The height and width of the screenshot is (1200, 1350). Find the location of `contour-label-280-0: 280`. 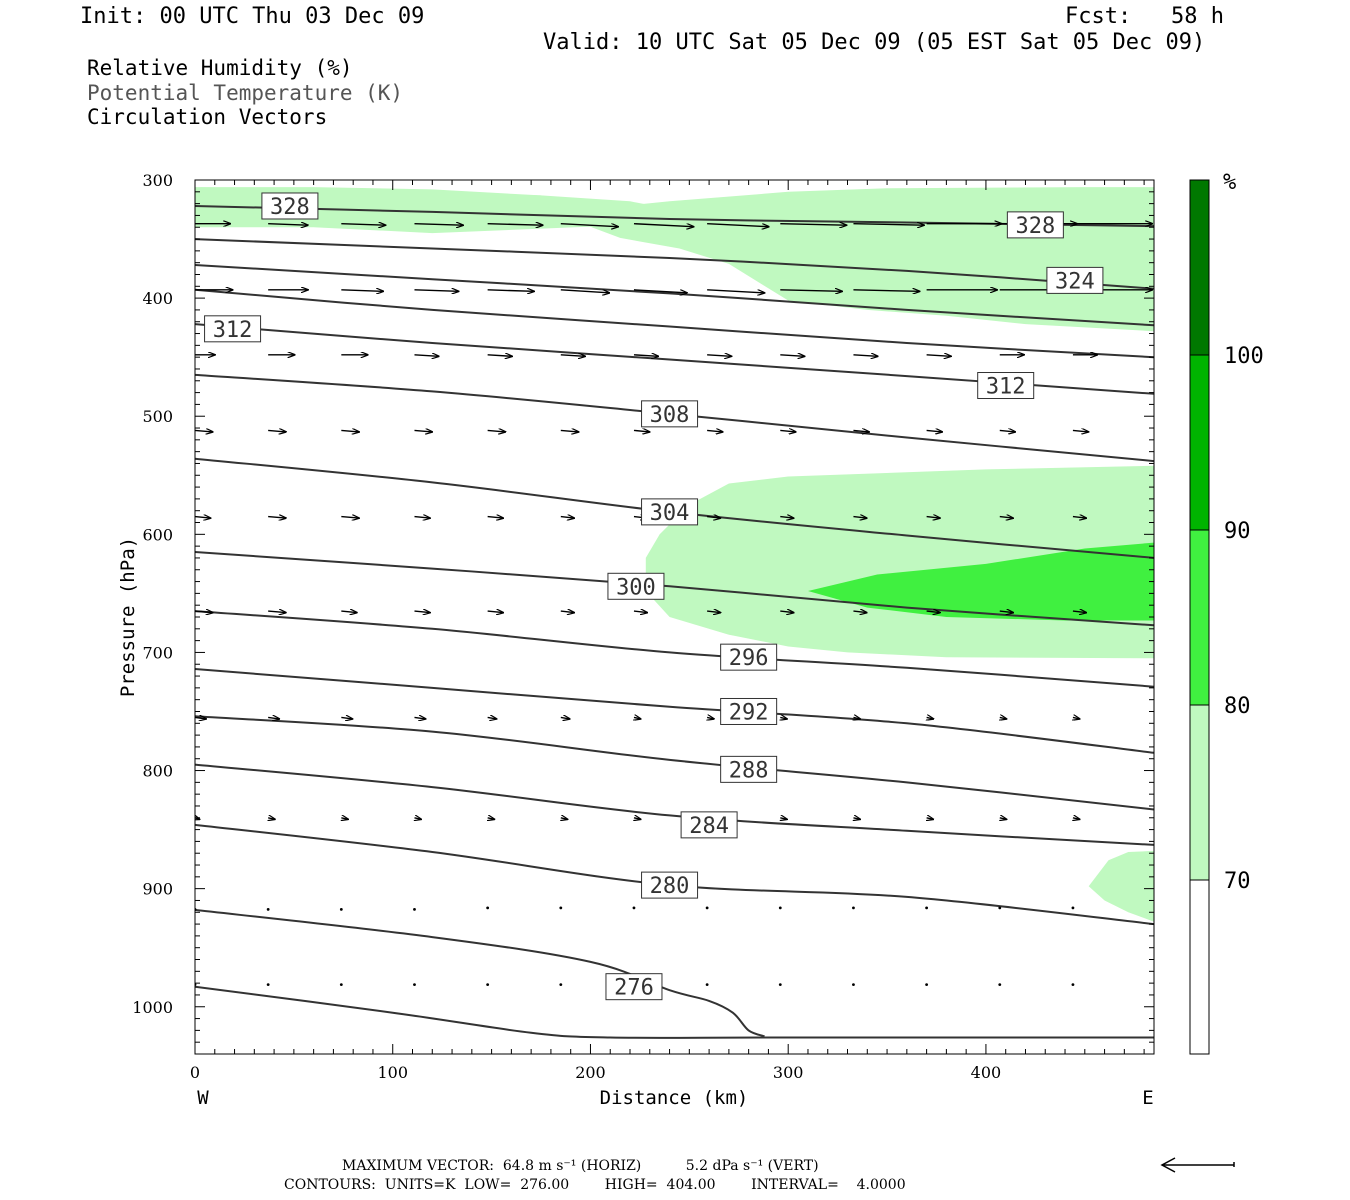

contour-label-280-0: 280 is located at coordinates (670, 885).